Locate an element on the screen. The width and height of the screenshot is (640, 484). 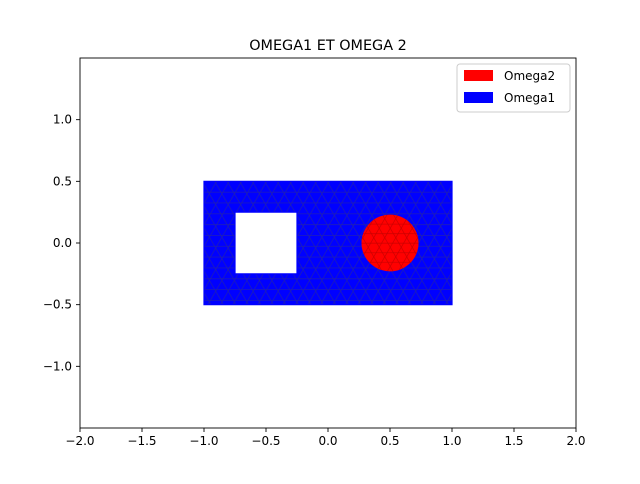
y-axis: −1.0 −0.5 0.0 0.5 1.0 is located at coordinates (61, 243).